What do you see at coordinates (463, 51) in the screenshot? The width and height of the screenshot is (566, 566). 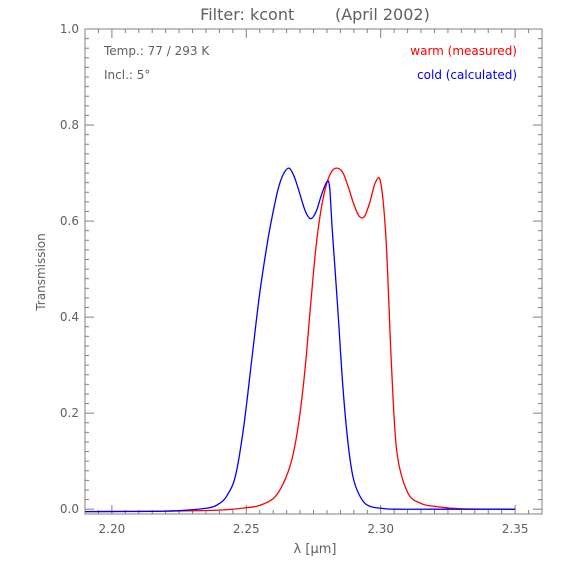 I see `legend-item-warm: warm (measured)` at bounding box center [463, 51].